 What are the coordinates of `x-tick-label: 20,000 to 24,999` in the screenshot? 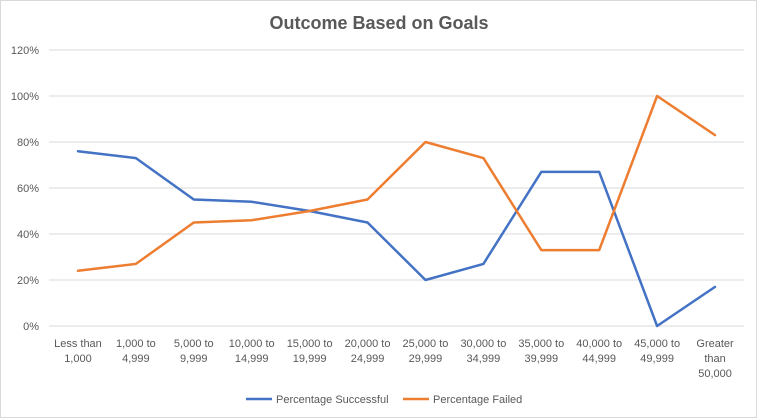 It's located at (368, 351).